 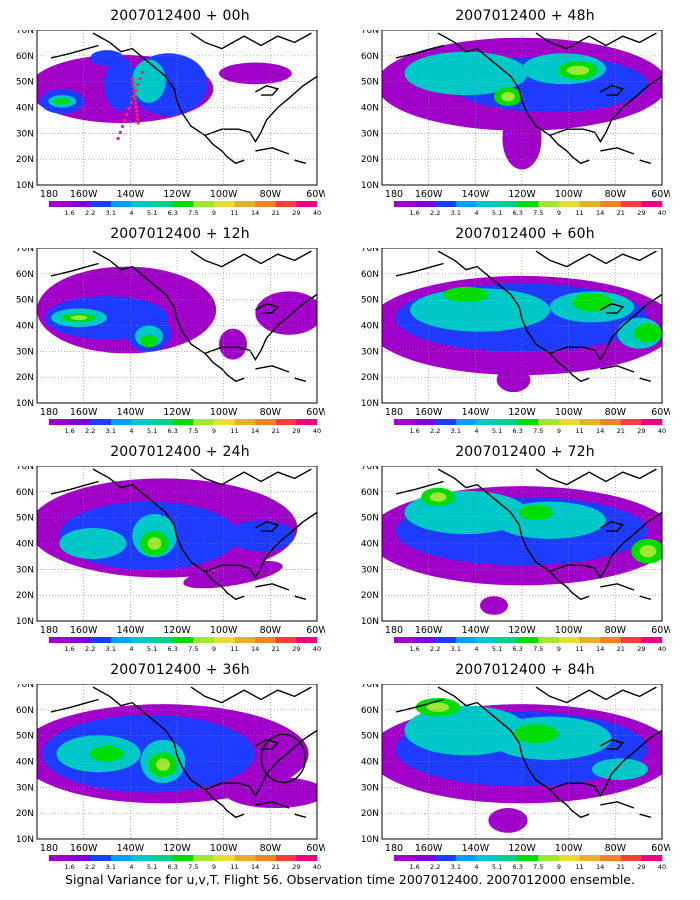 What do you see at coordinates (25, 469) in the screenshot?
I see `lat-label: 70N` at bounding box center [25, 469].